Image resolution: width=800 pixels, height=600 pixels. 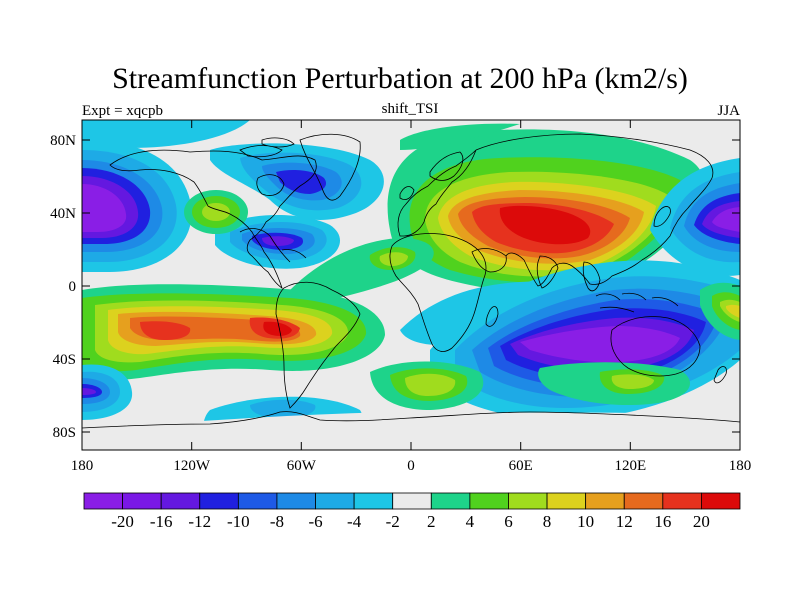 I want to click on colorbar-label: -16, so click(x=161, y=521).